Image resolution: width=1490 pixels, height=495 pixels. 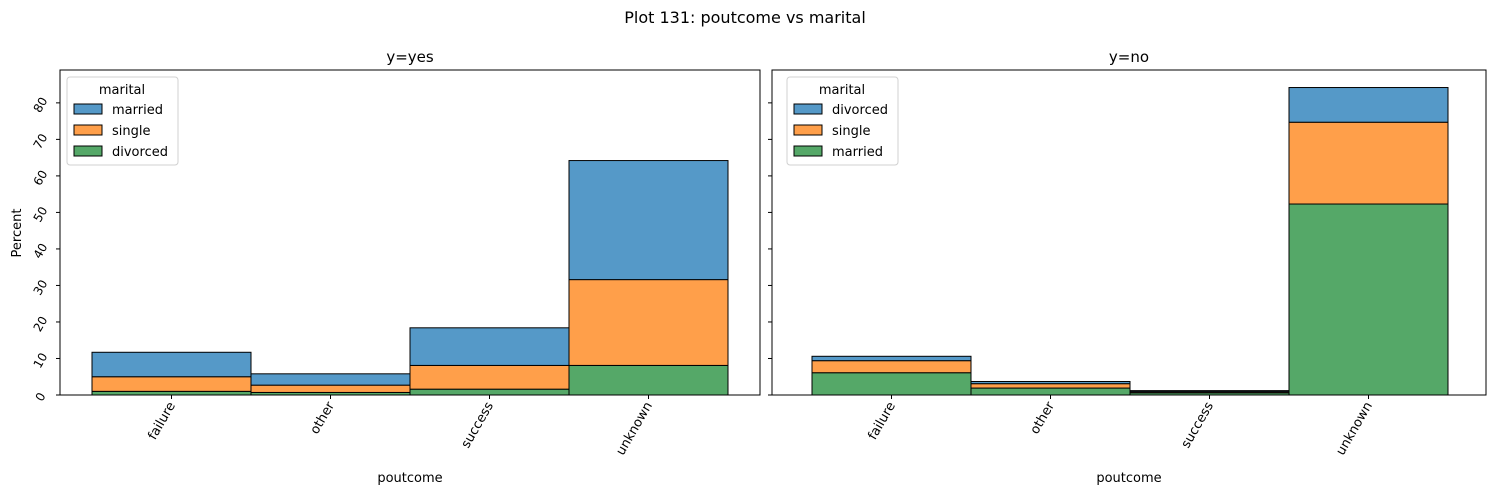 What do you see at coordinates (1128, 478) in the screenshot?
I see `subplot-no-x-label: poutcome` at bounding box center [1128, 478].